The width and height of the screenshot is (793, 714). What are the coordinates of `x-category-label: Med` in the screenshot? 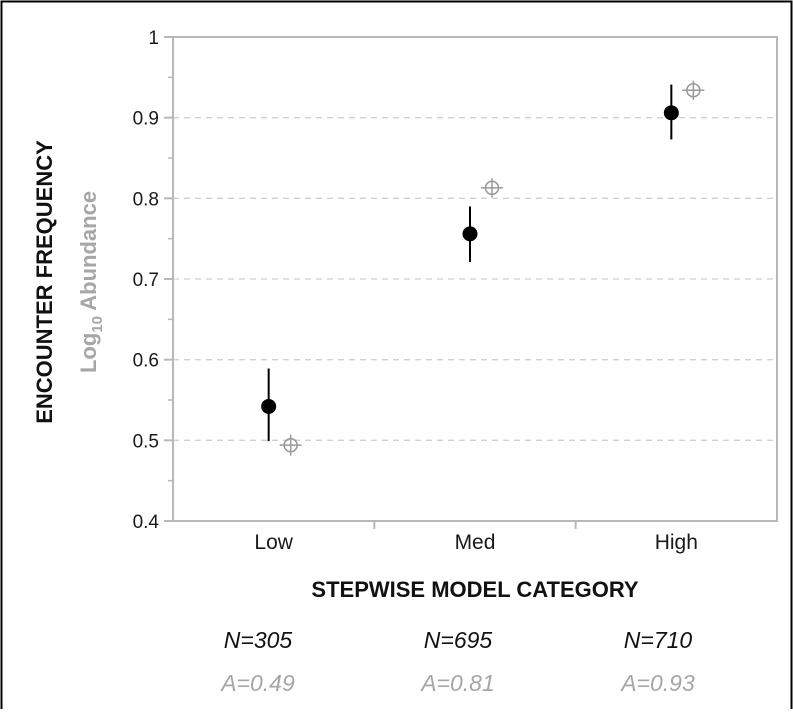 It's located at (475, 542).